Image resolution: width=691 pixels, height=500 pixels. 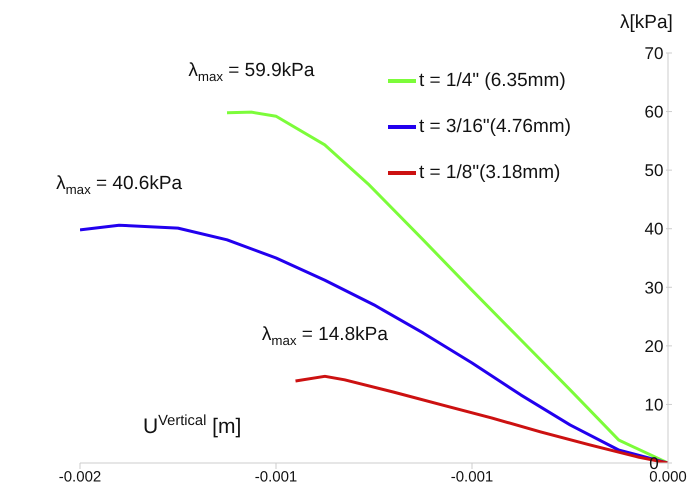 I want to click on y-tick-label: 10, so click(x=654, y=404).